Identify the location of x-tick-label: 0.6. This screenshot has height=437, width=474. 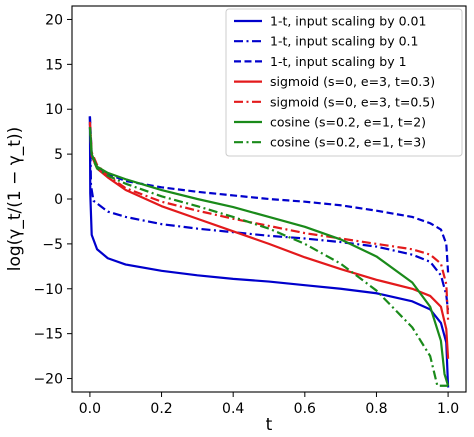
(305, 409).